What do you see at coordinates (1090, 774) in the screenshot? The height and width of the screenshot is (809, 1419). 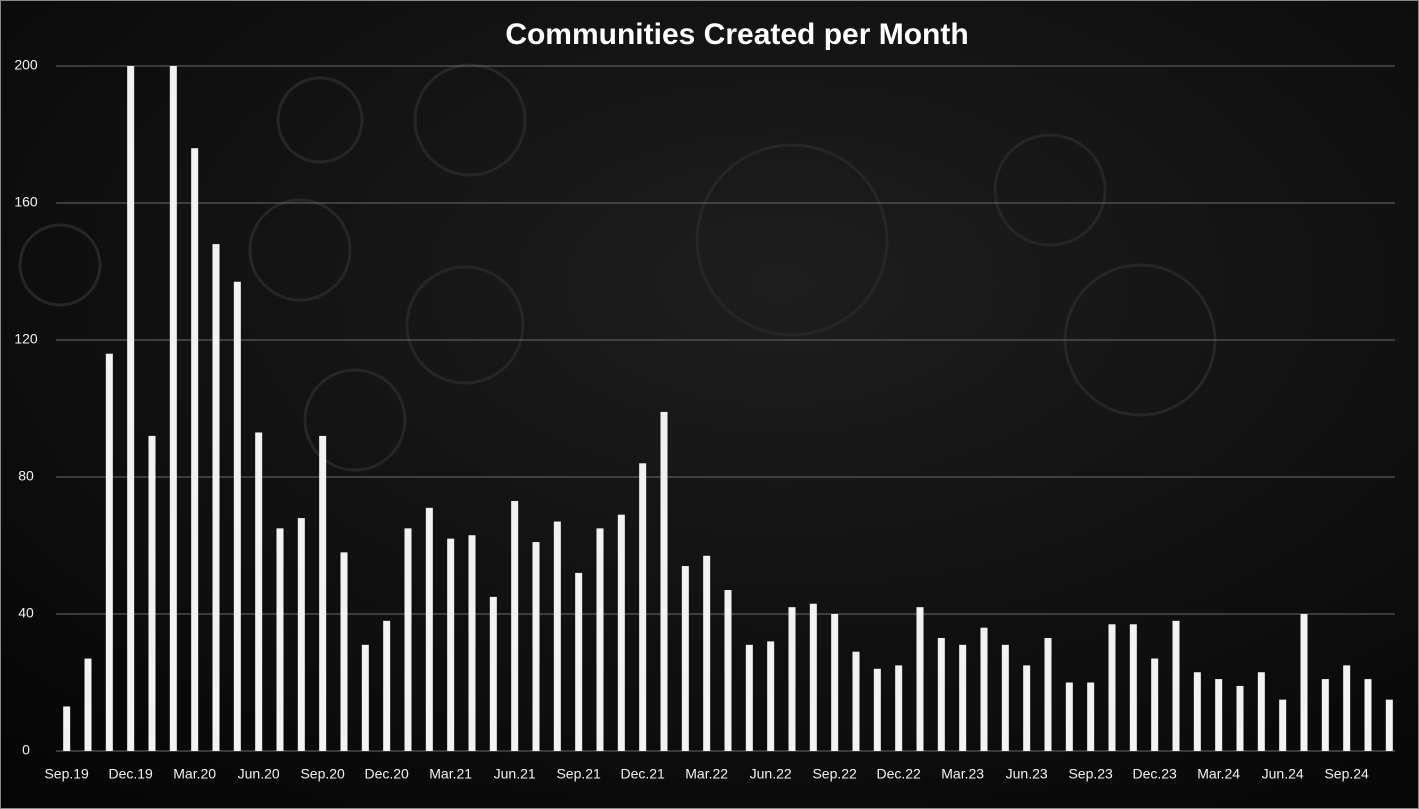 I see `x-tick-label: Sep.23` at bounding box center [1090, 774].